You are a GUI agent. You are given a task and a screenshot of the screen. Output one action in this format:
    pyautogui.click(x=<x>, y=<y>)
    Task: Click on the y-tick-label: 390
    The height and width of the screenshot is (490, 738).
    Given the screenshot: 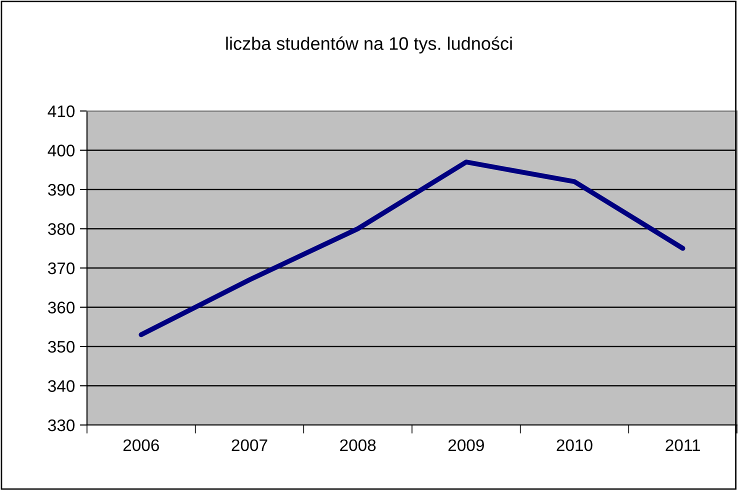 What is the action you would take?
    pyautogui.click(x=61, y=190)
    